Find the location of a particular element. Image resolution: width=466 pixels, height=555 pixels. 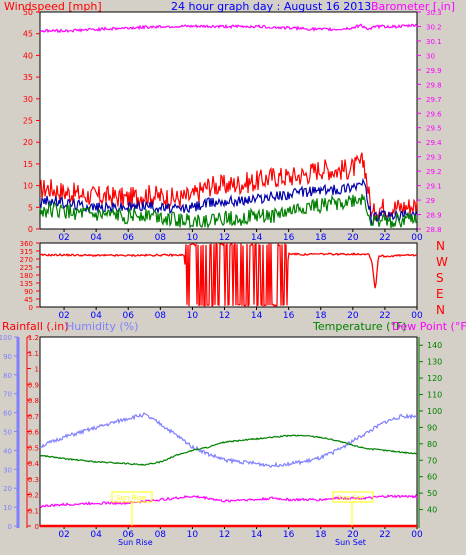

barometer-tick-label: 29.6 is located at coordinates (434, 114).